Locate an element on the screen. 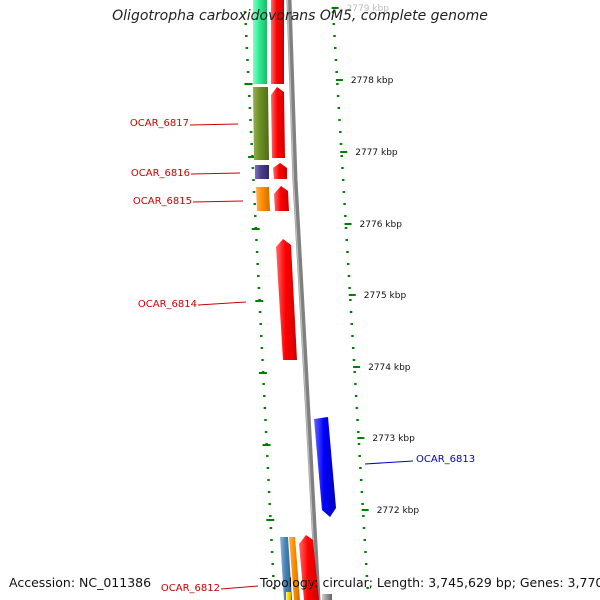 The height and width of the screenshot is (600, 600). gene-label: OCAR_6815 is located at coordinates (162, 201).